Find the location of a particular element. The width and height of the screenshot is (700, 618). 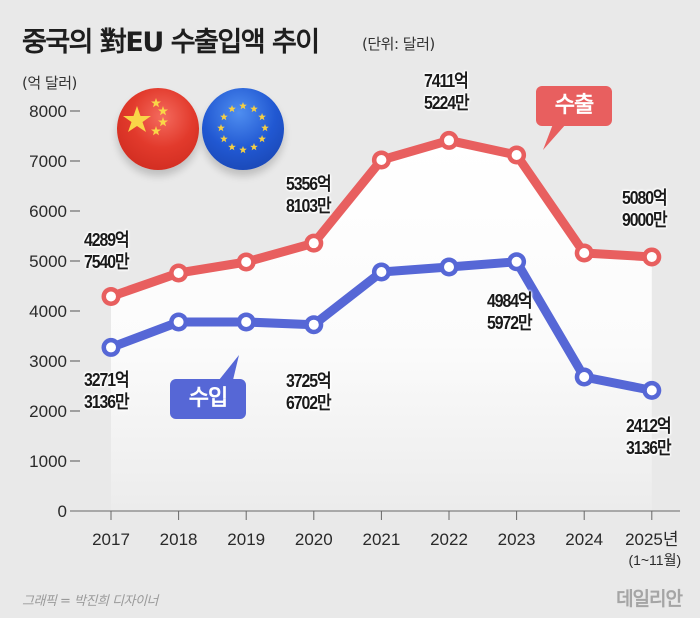

data-label-line1: 4289억 is located at coordinates (107, 240).